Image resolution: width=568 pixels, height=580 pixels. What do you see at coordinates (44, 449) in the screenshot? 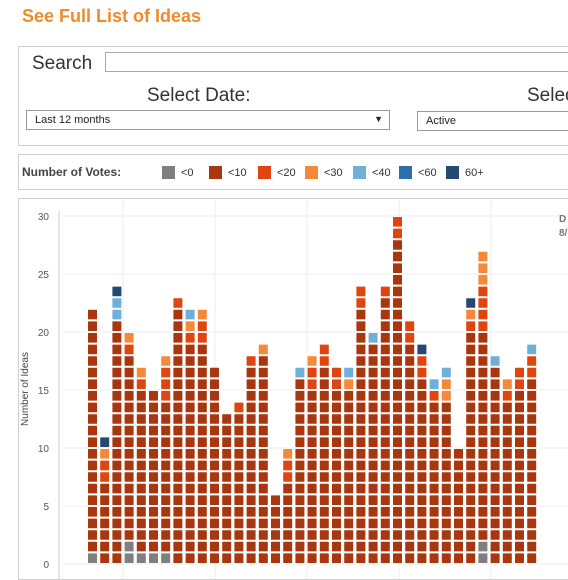
I see `y-tick-label: 10` at bounding box center [44, 449].